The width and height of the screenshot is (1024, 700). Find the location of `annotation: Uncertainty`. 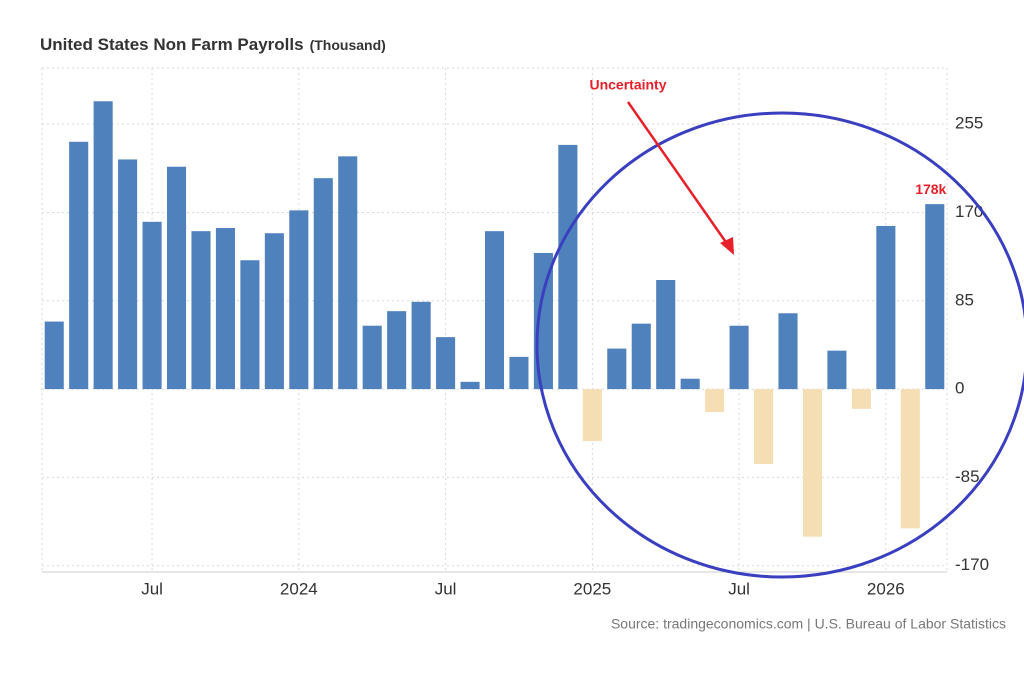

annotation: Uncertainty is located at coordinates (627, 85).